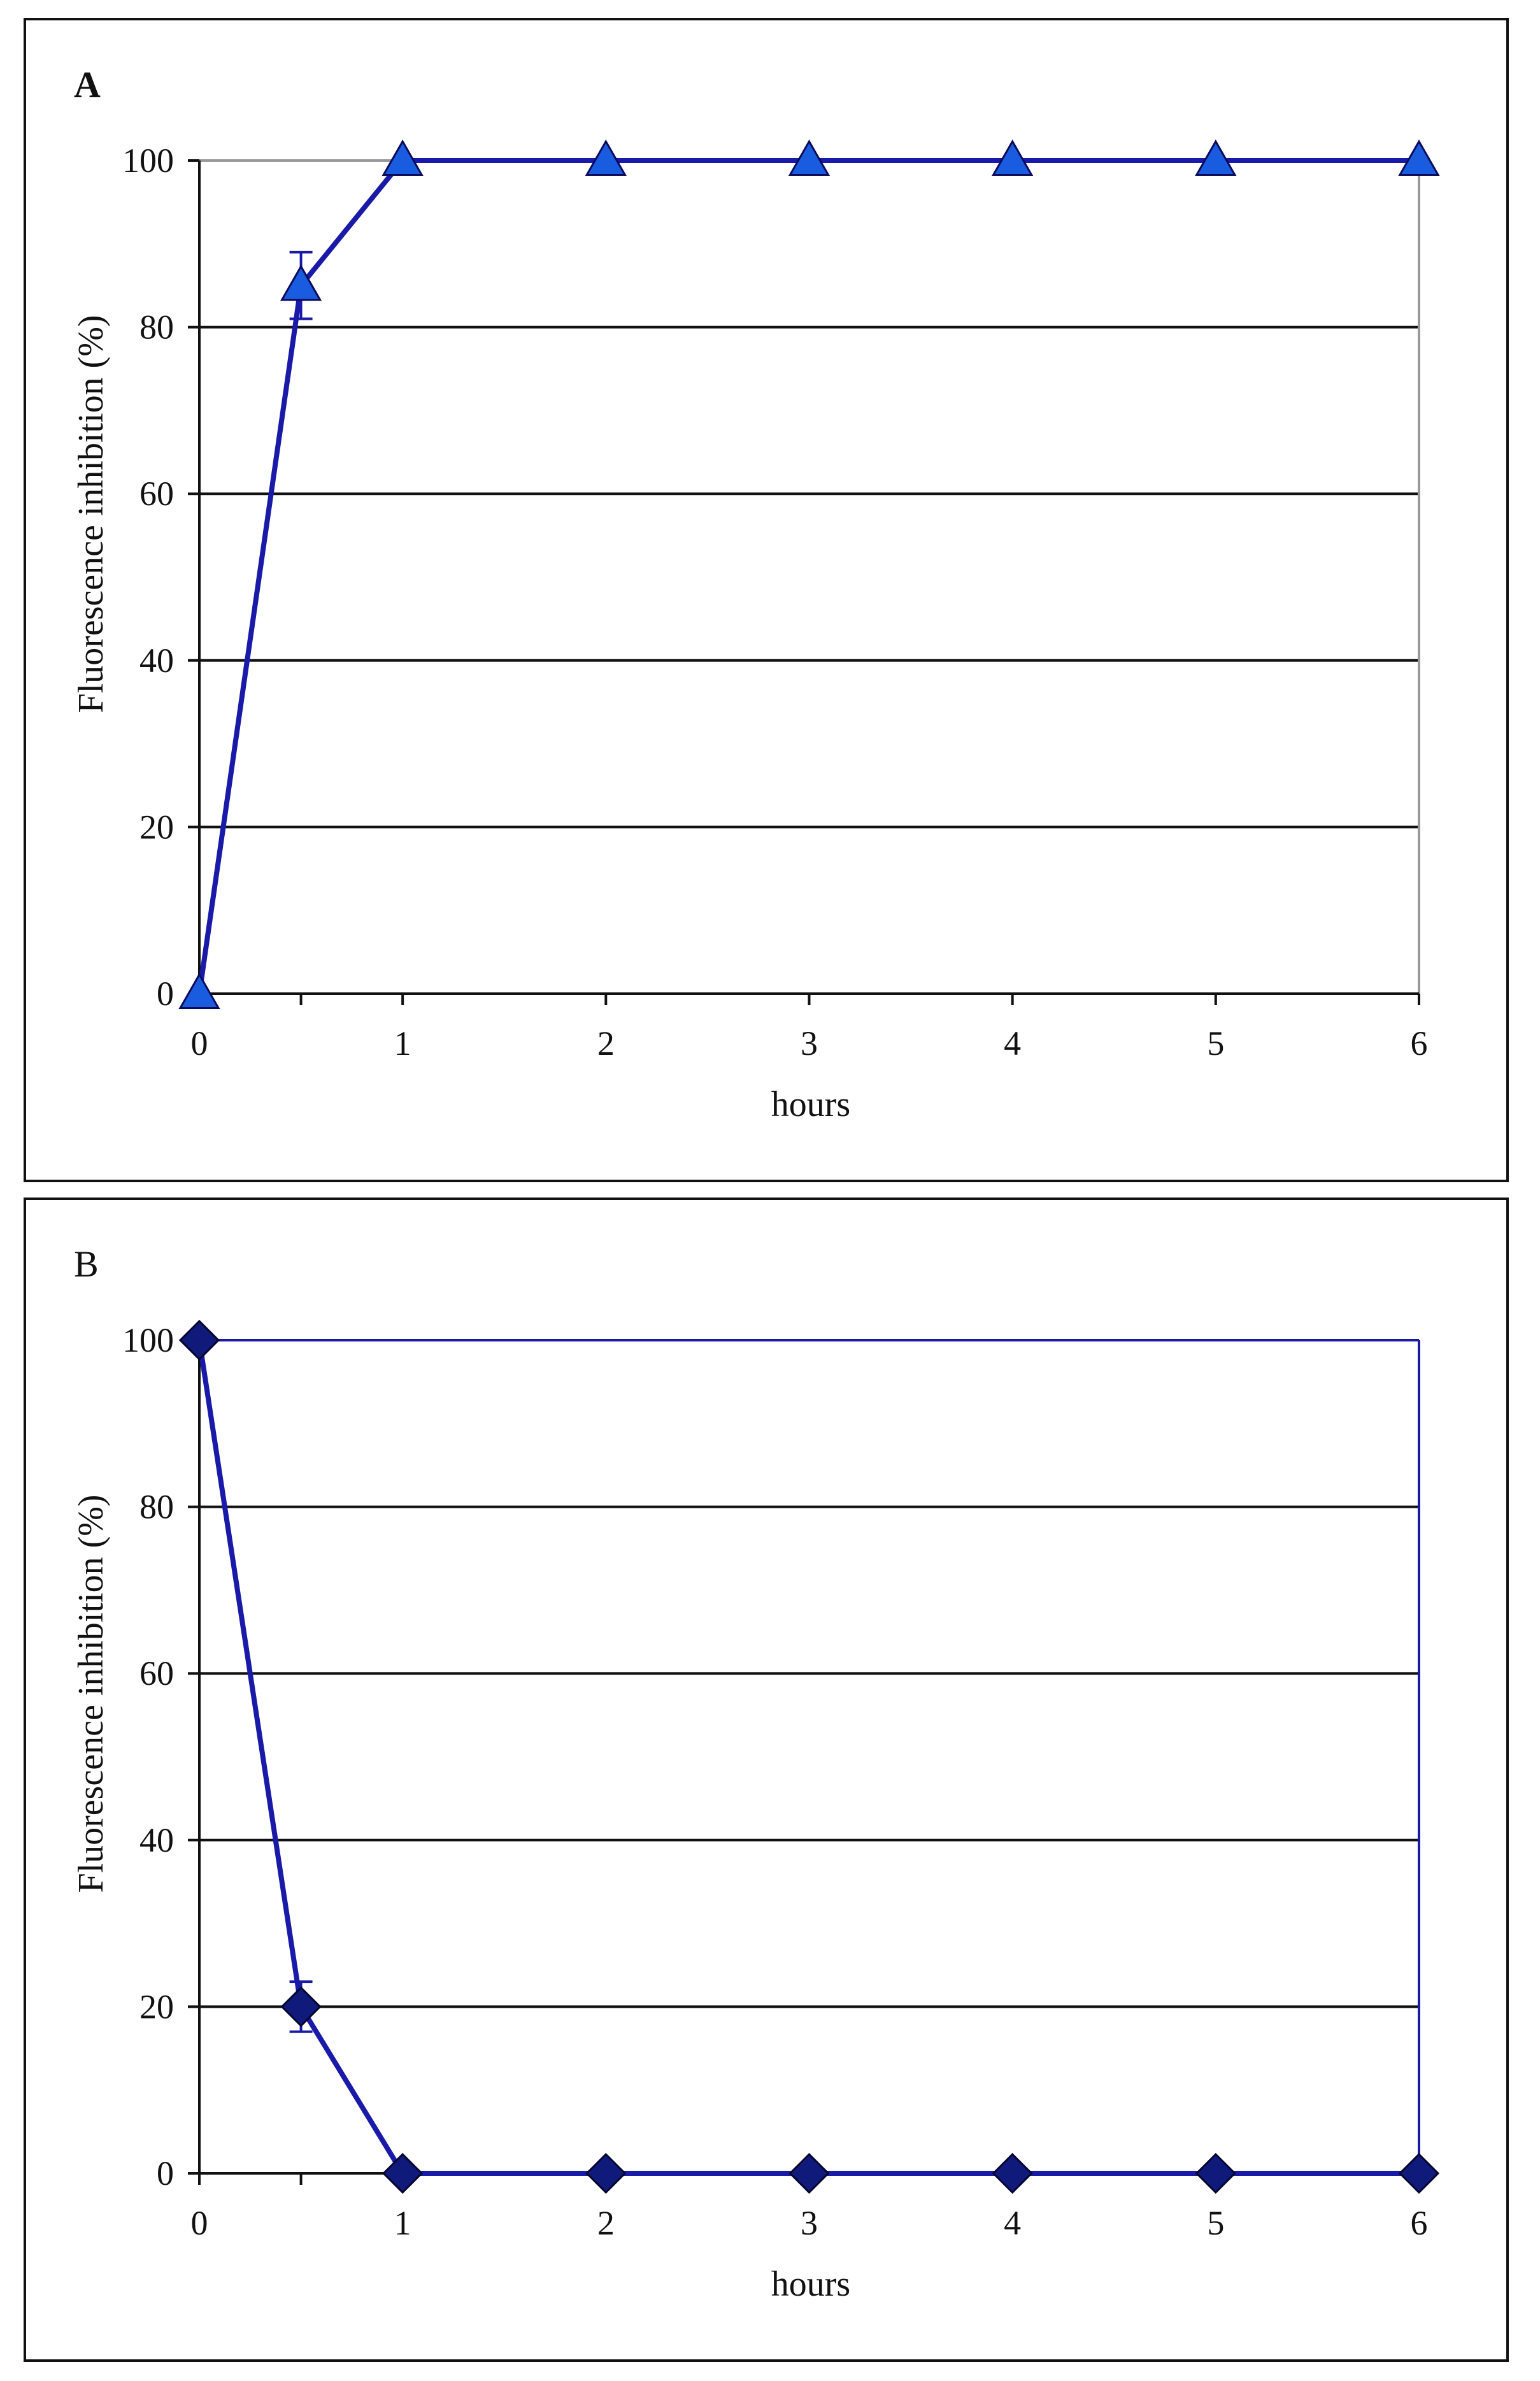  Describe the element at coordinates (86, 1264) in the screenshot. I see `panel-label: B` at that location.